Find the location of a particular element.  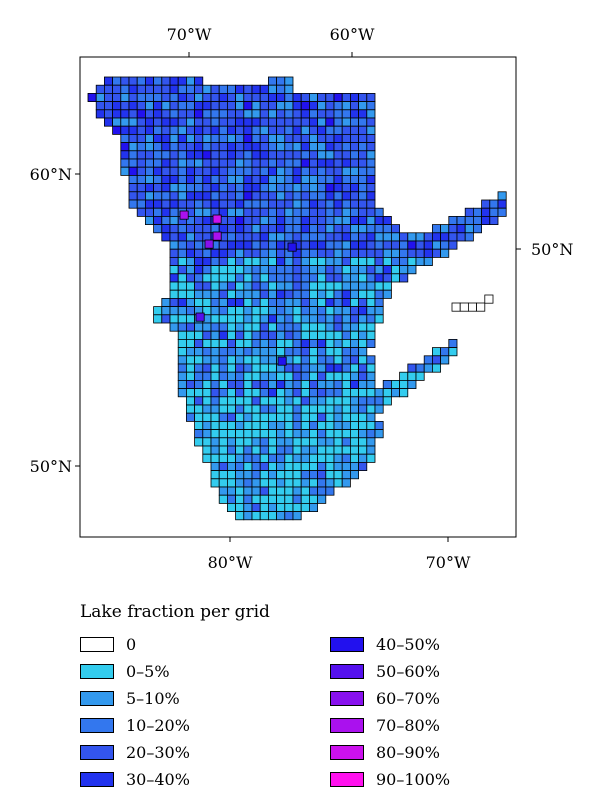

legend-item: 30–40% is located at coordinates (135, 779).